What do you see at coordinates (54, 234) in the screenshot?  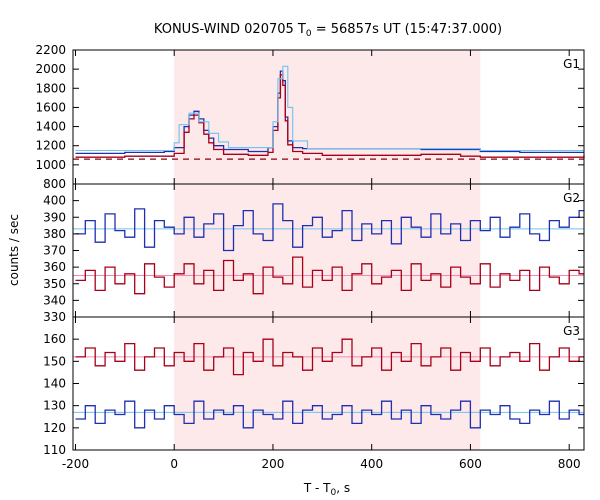 I see `panel-G2-ytick-label: 380` at bounding box center [54, 234].